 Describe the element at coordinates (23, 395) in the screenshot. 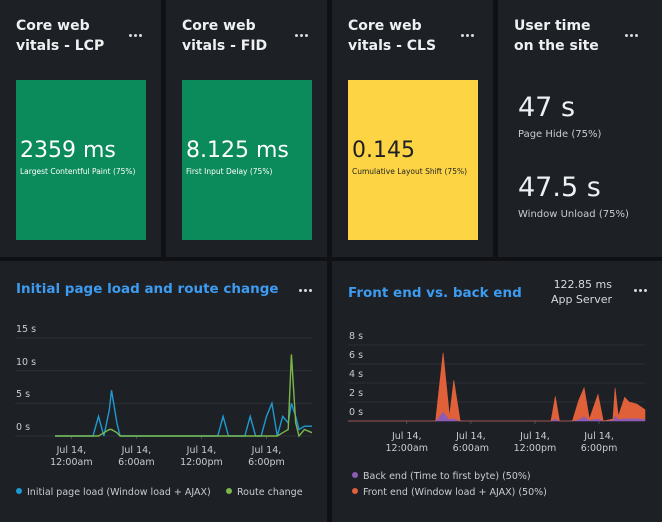

I see `y-tick-label: 5 s` at that location.